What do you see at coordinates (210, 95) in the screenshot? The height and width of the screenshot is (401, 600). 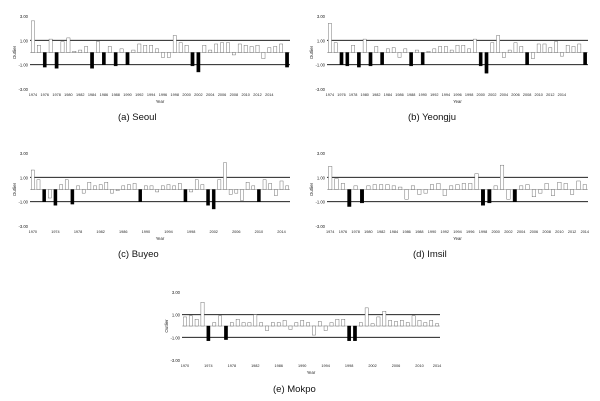 I see `x-tick-label: 2004` at bounding box center [210, 95].